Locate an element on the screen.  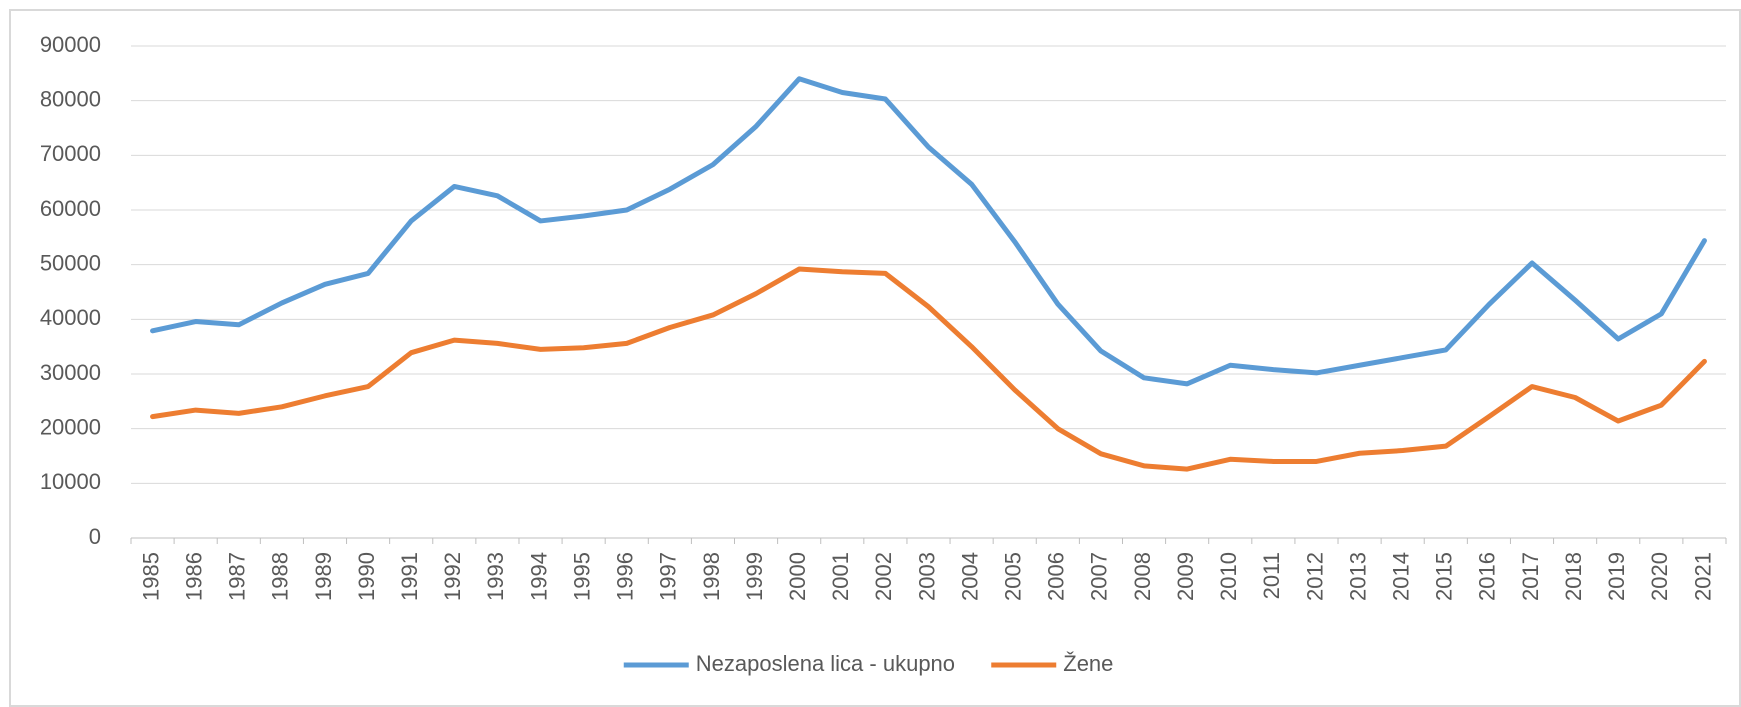
x-tick-label: 2000 is located at coordinates (797, 576).